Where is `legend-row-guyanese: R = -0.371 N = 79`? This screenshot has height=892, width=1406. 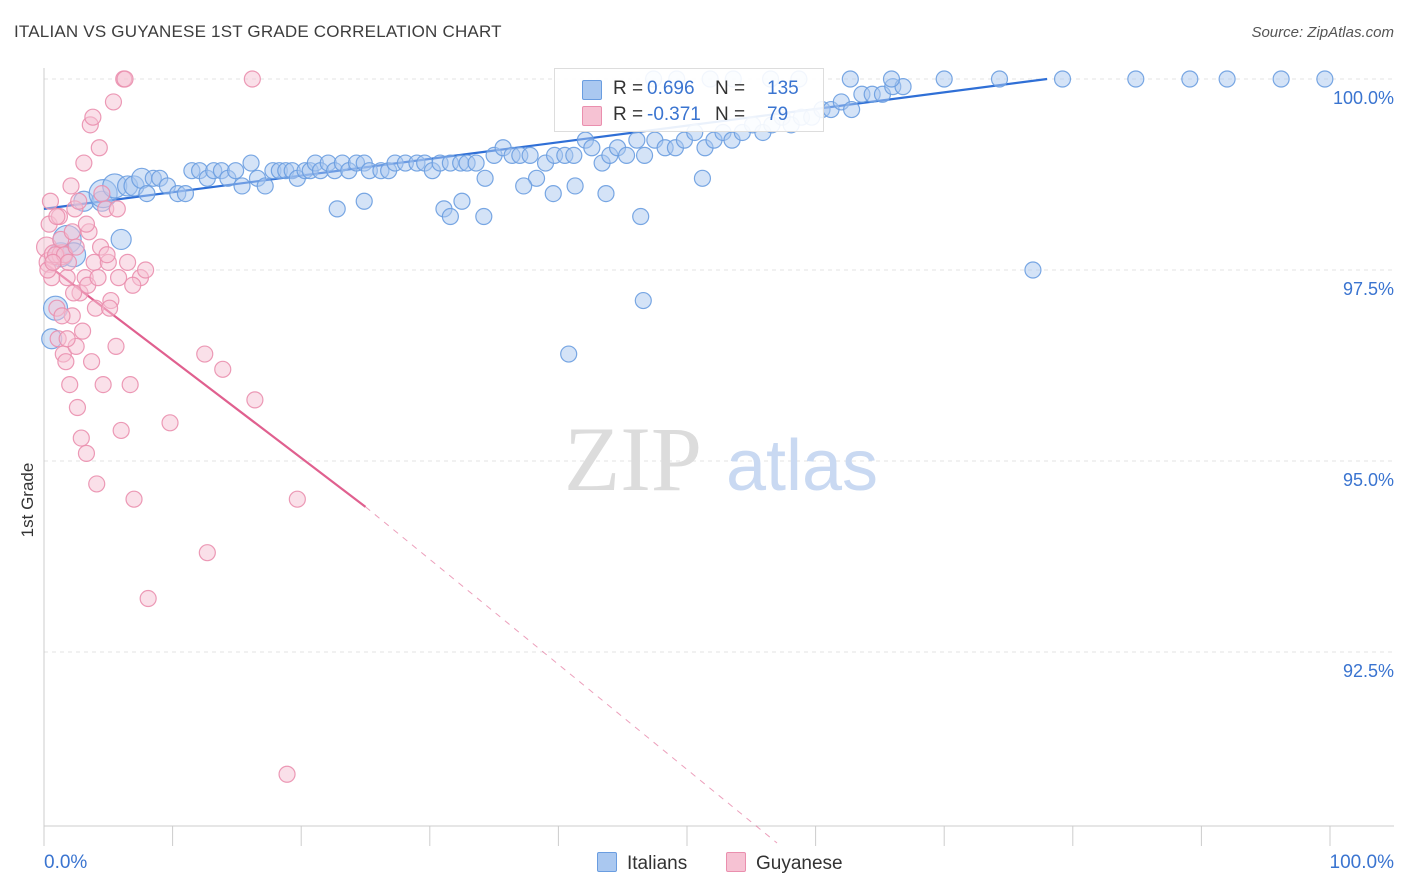
legend-row-guyanese: R = -0.371 N = 79 is located at coordinates (689, 114).